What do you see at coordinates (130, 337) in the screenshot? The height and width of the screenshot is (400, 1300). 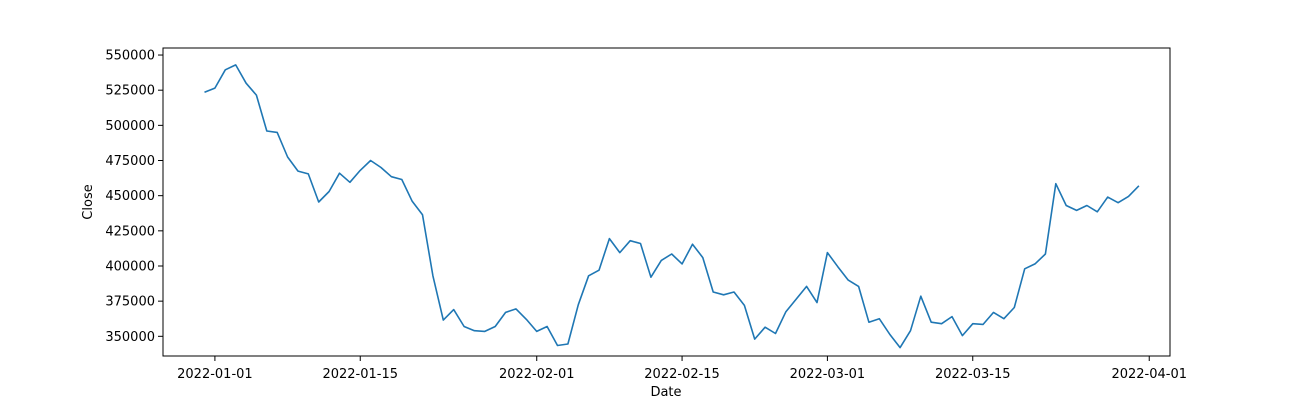 I see `y-tick-label: 350000` at bounding box center [130, 337].